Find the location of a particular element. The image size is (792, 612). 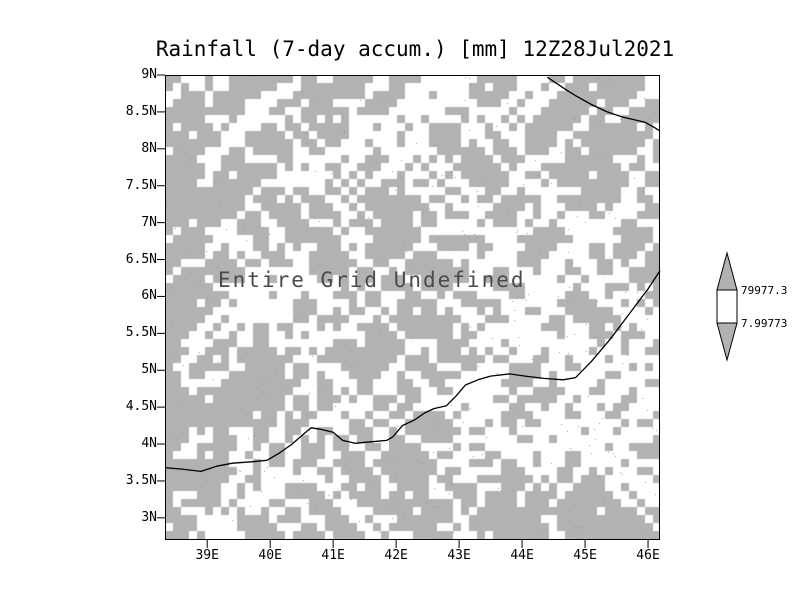

y-tick-label: 4N is located at coordinates (149, 444).